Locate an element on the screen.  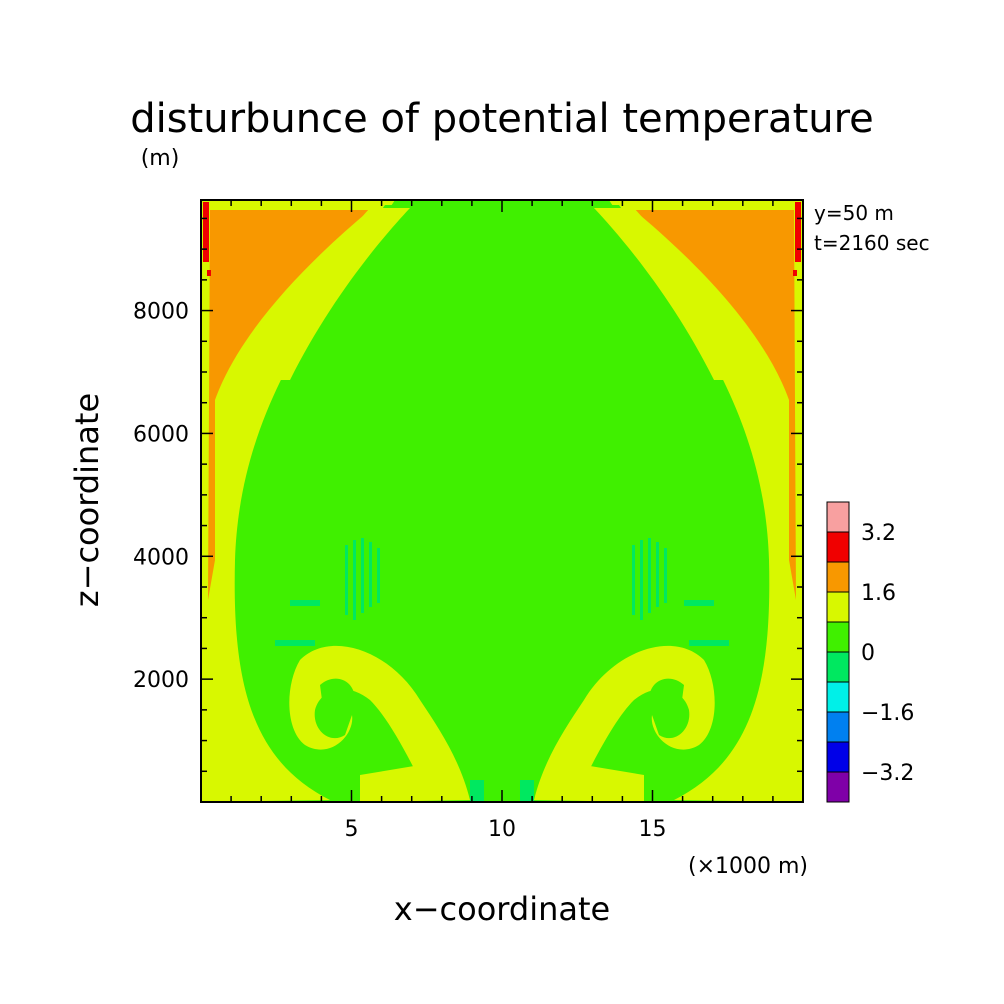
colorbar: 3.2 1.6 0 −1.6 −3.2 is located at coordinates (870, 652).